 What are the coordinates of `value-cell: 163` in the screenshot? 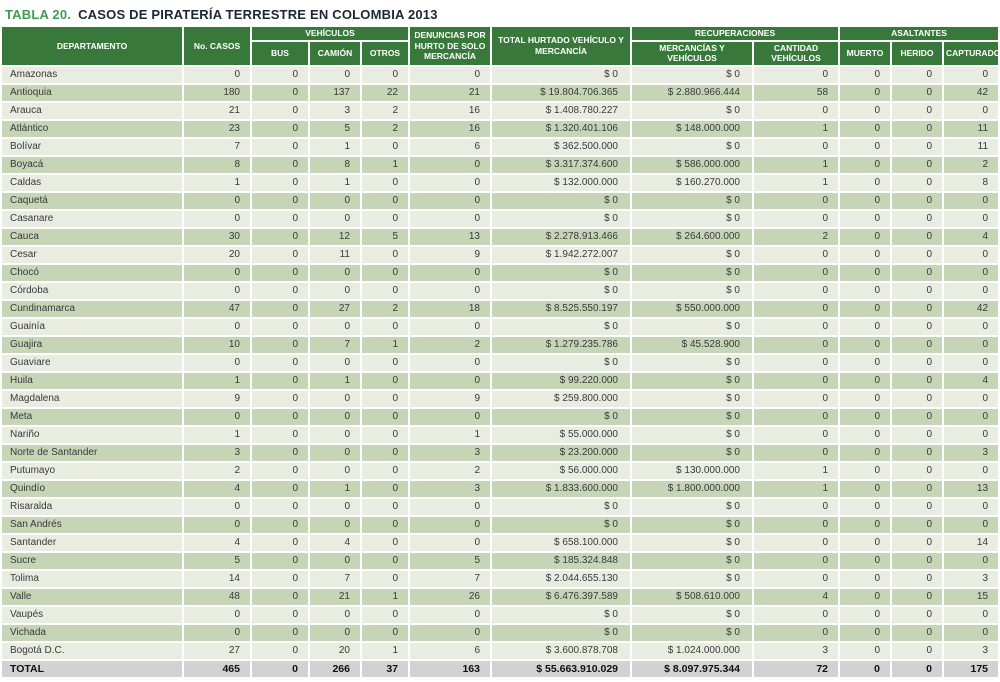 It's located at (450, 668).